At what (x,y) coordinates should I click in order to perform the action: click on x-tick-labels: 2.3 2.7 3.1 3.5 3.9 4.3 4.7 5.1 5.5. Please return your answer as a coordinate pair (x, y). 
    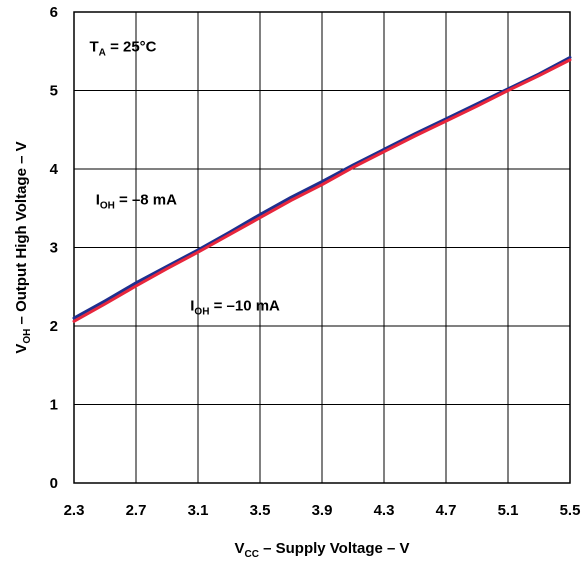
    Looking at the image, I should click on (322, 510).